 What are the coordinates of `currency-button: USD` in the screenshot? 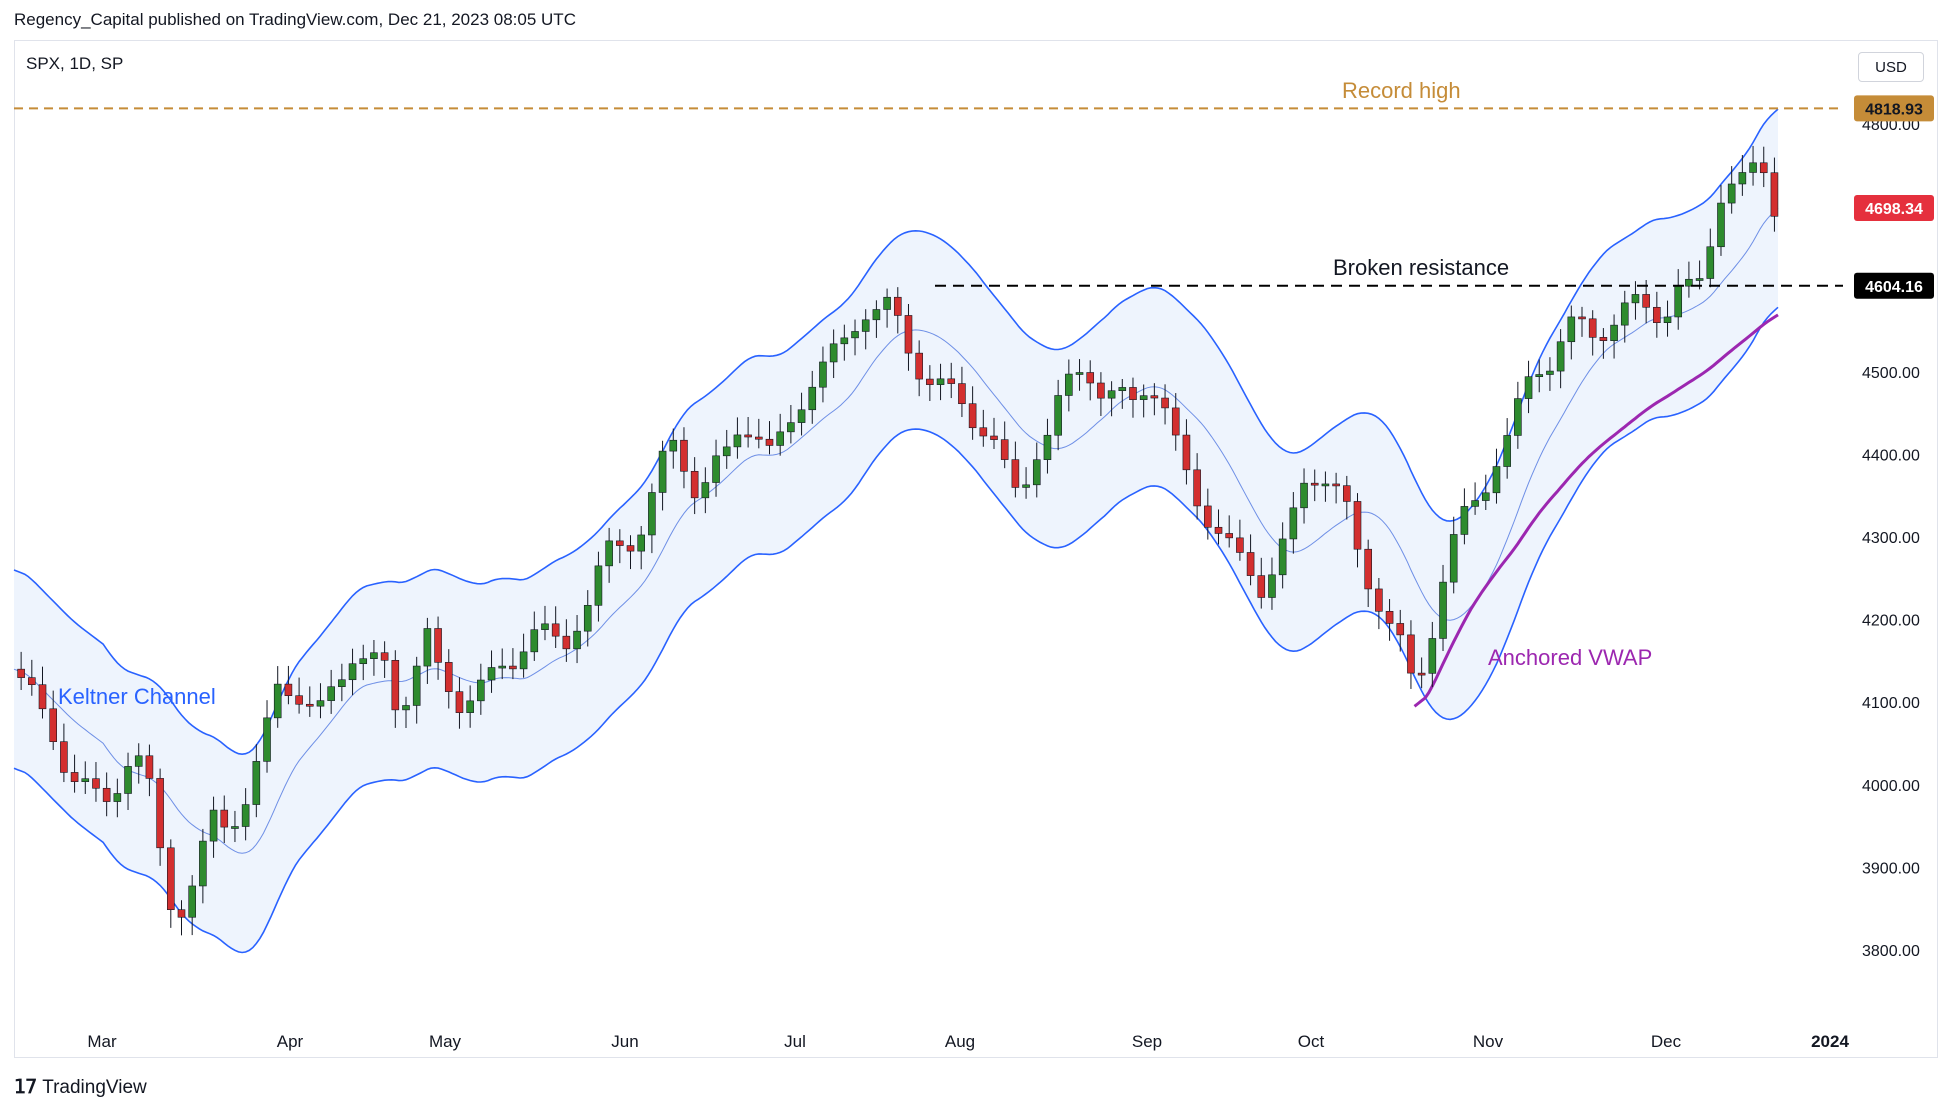 It's located at (1891, 67).